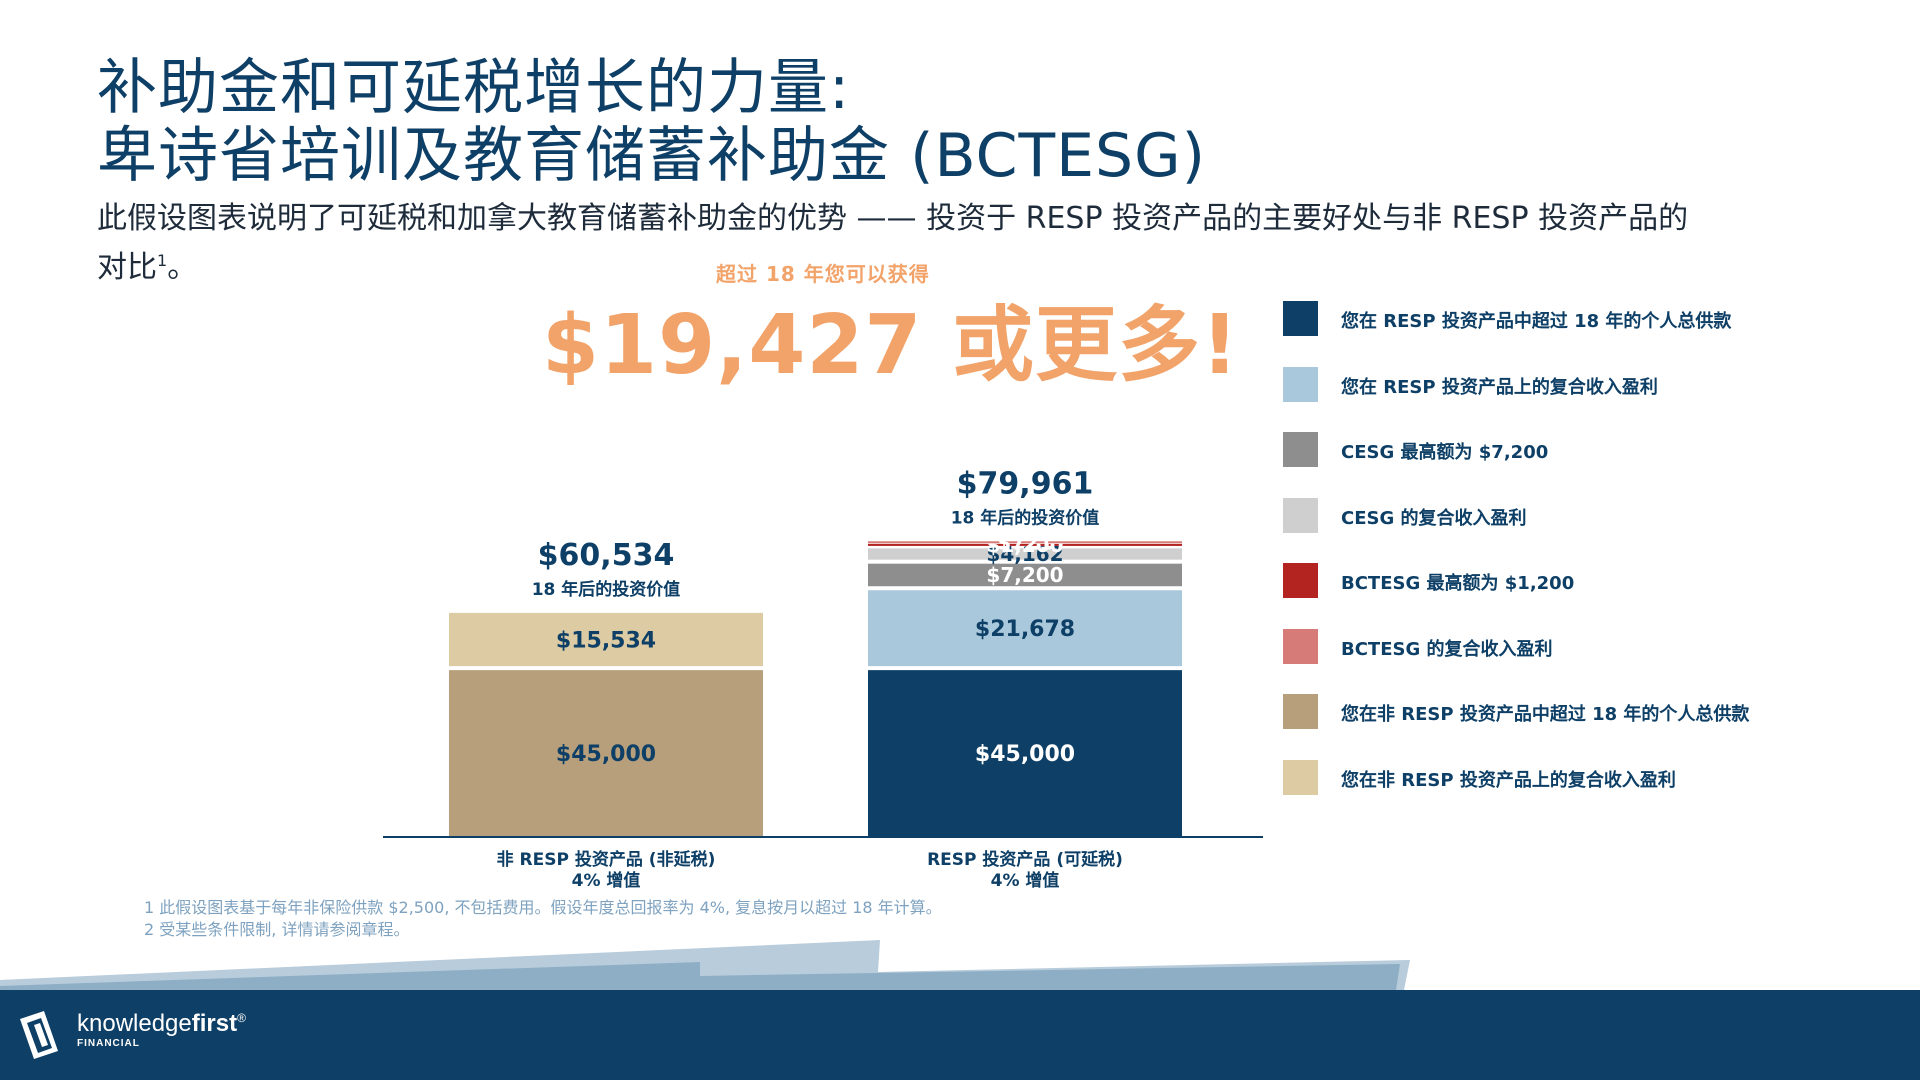 This screenshot has height=1080, width=1920. What do you see at coordinates (960, 1035) in the screenshot?
I see `footer-band` at bounding box center [960, 1035].